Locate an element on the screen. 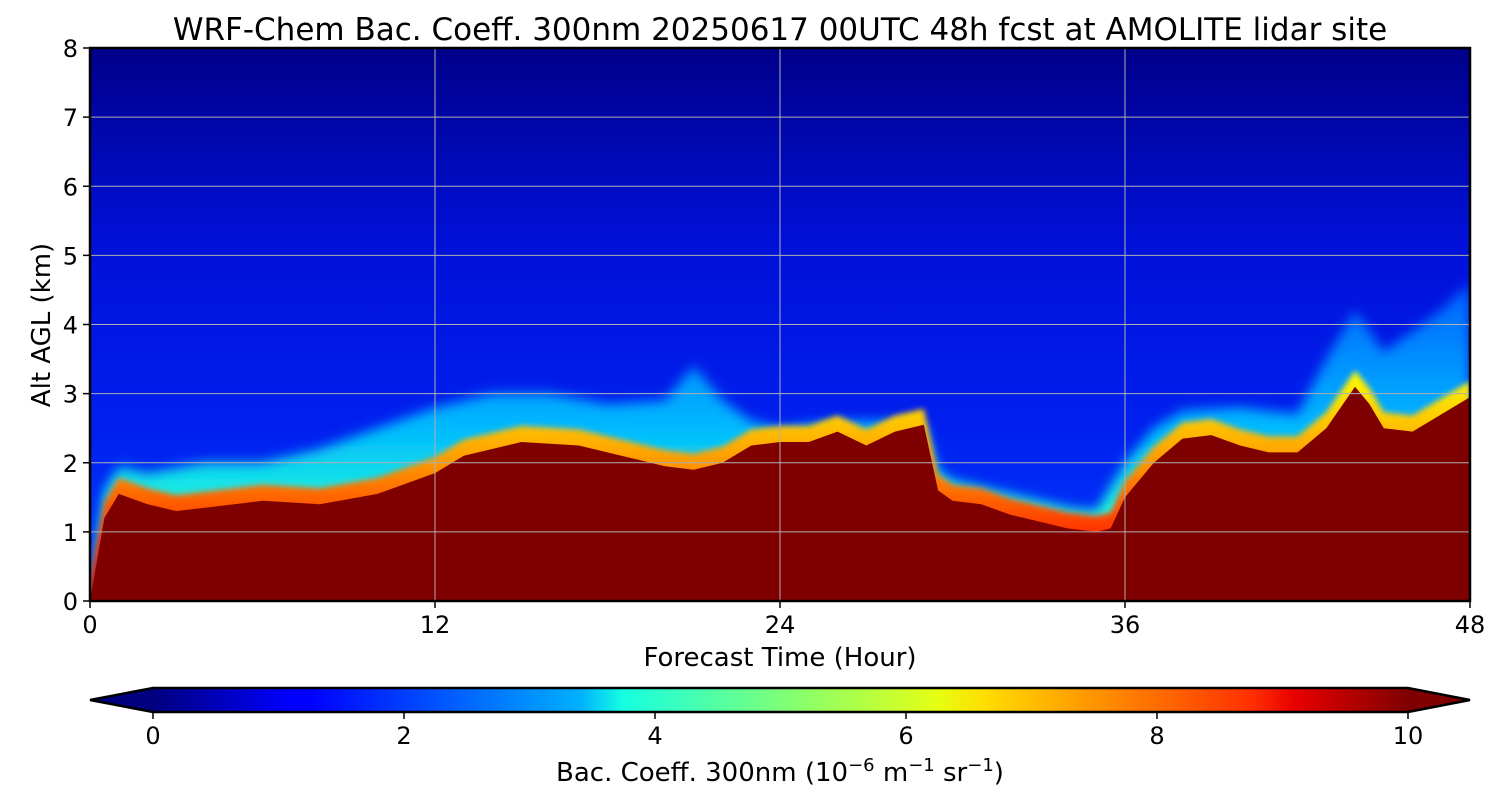  y-axis: 0 1 2 3 4 5 6 7 8 is located at coordinates (76, 325).